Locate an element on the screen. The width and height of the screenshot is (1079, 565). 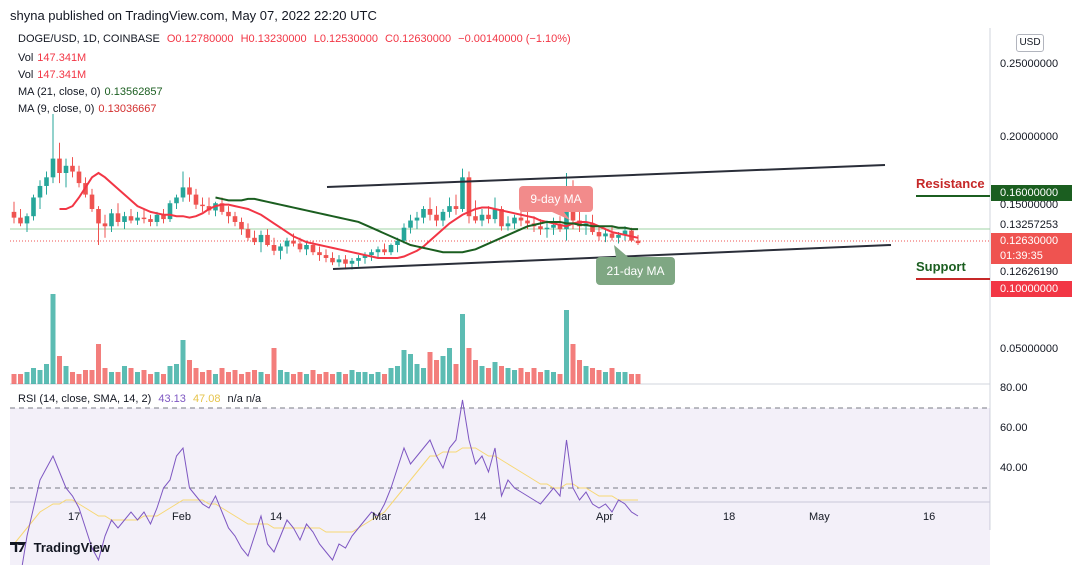
rsi-label: RSI (14, close, SMA, 14, 2) is located at coordinates (85, 399).